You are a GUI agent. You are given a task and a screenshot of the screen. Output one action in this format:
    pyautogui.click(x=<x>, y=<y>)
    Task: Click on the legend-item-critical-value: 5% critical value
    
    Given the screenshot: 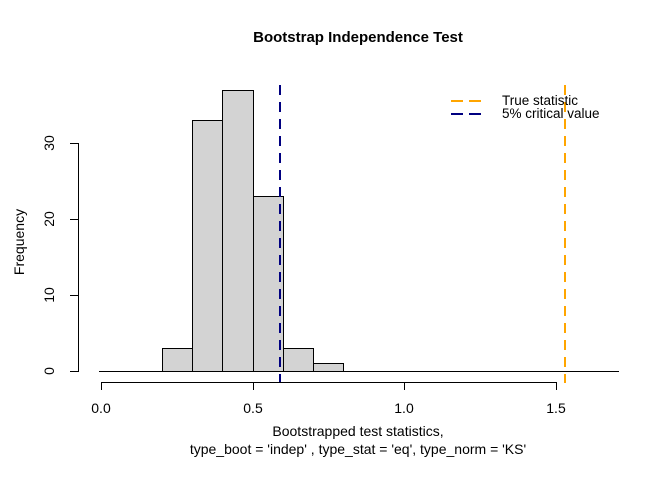 What is the action you would take?
    pyautogui.click(x=525, y=113)
    